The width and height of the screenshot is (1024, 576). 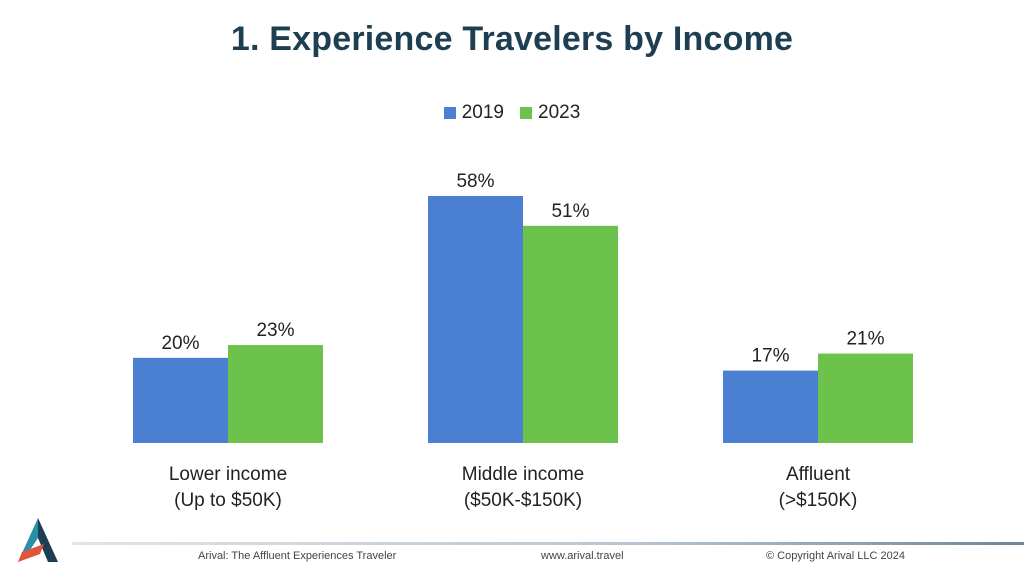 What do you see at coordinates (548, 543) in the screenshot?
I see `footer-divider` at bounding box center [548, 543].